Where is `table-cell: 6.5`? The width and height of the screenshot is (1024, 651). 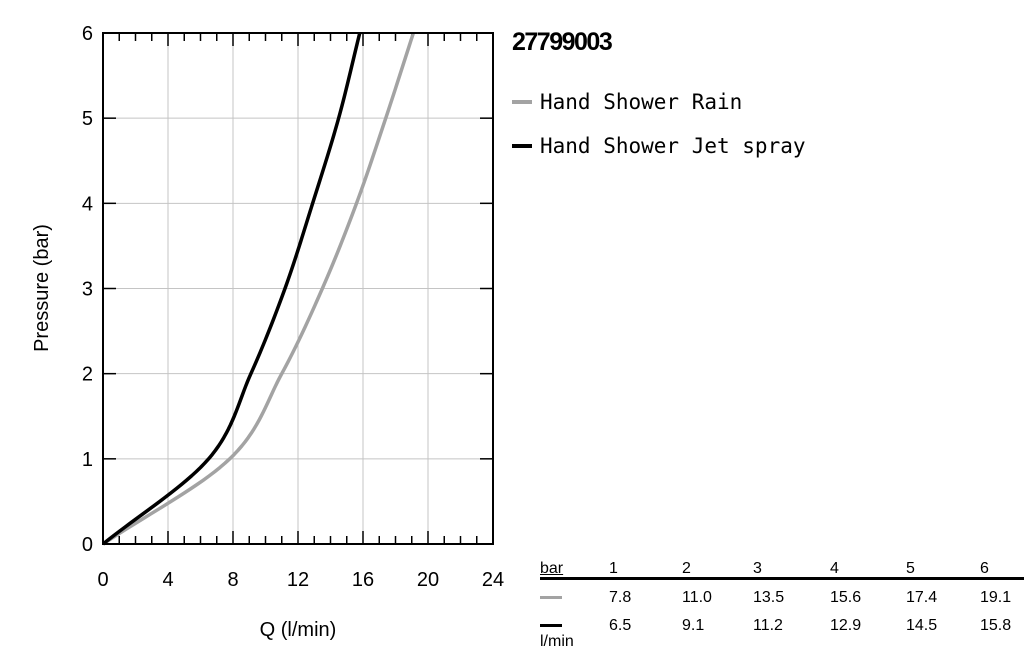
table-cell: 6.5 is located at coordinates (620, 625).